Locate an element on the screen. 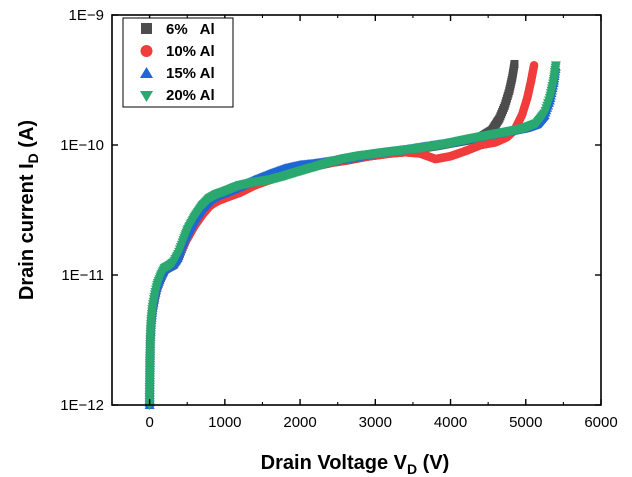  x-axis-title: Drain Voltage VD (V) is located at coordinates (355, 464).